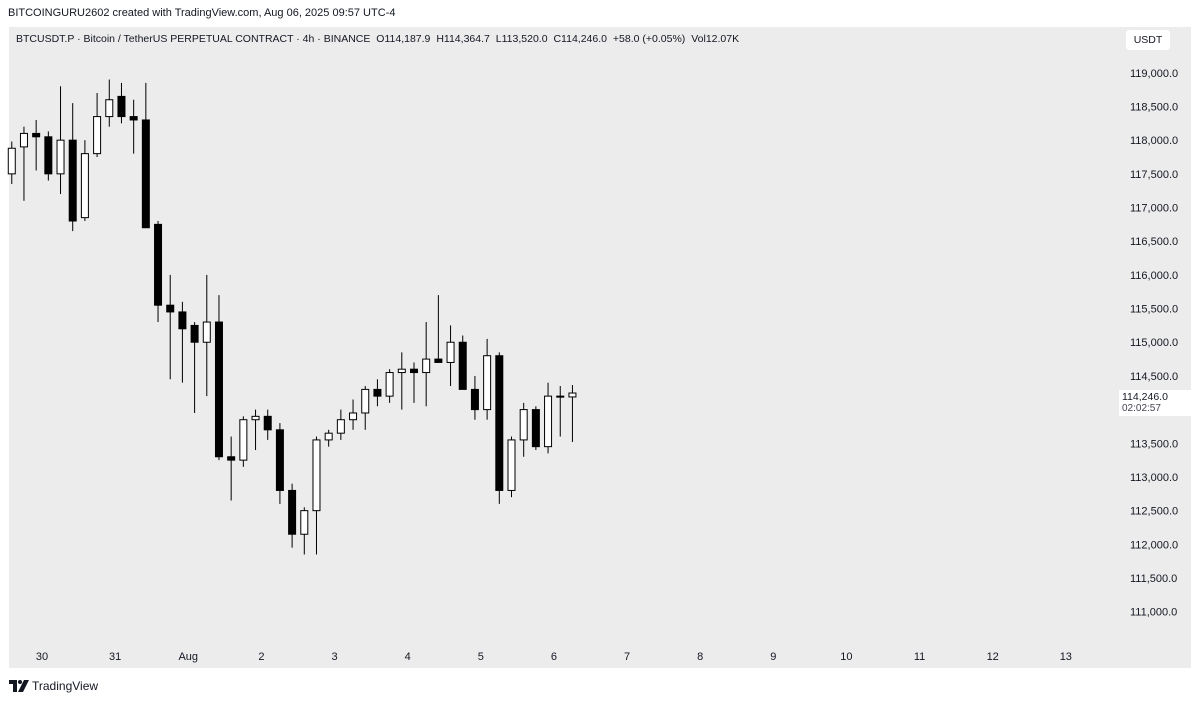 The image size is (1200, 702). Describe the element at coordinates (700, 657) in the screenshot. I see `time-tick-label: 8` at that location.